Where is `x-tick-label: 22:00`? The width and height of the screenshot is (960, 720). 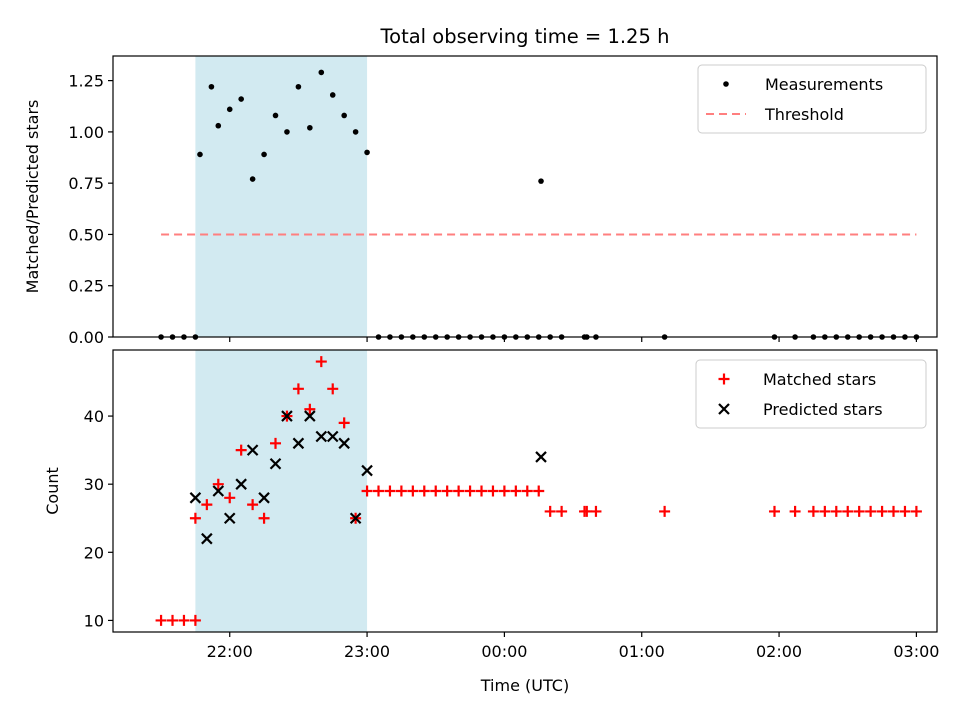 x-tick-label: 22:00 is located at coordinates (230, 651).